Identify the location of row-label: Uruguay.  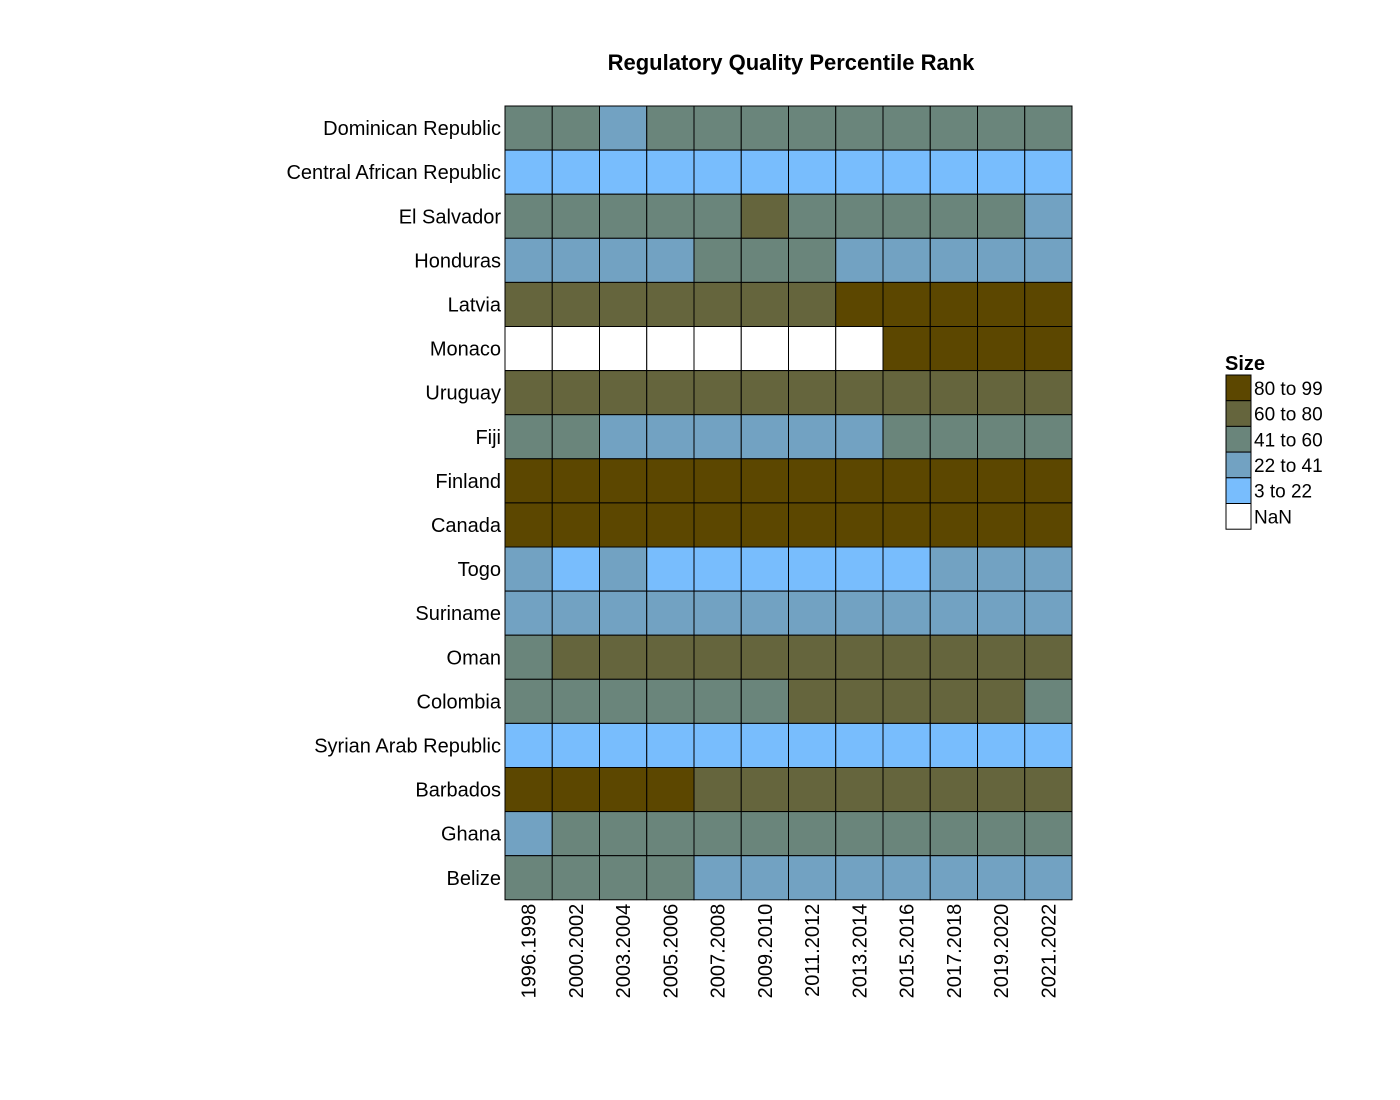
(463, 394).